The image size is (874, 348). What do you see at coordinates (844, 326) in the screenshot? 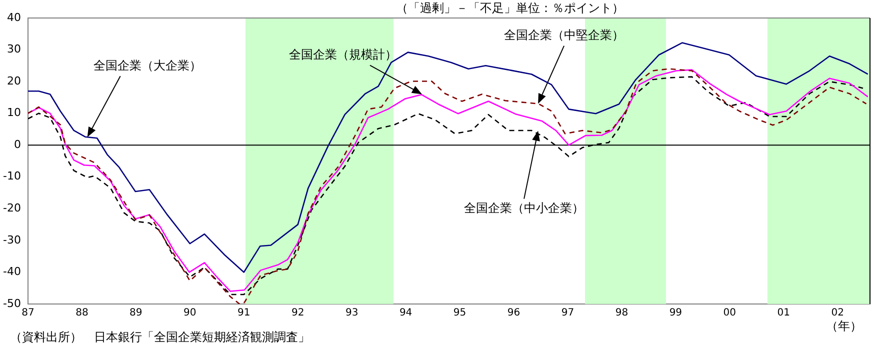
I see `x-axis-title: （年）` at bounding box center [844, 326].